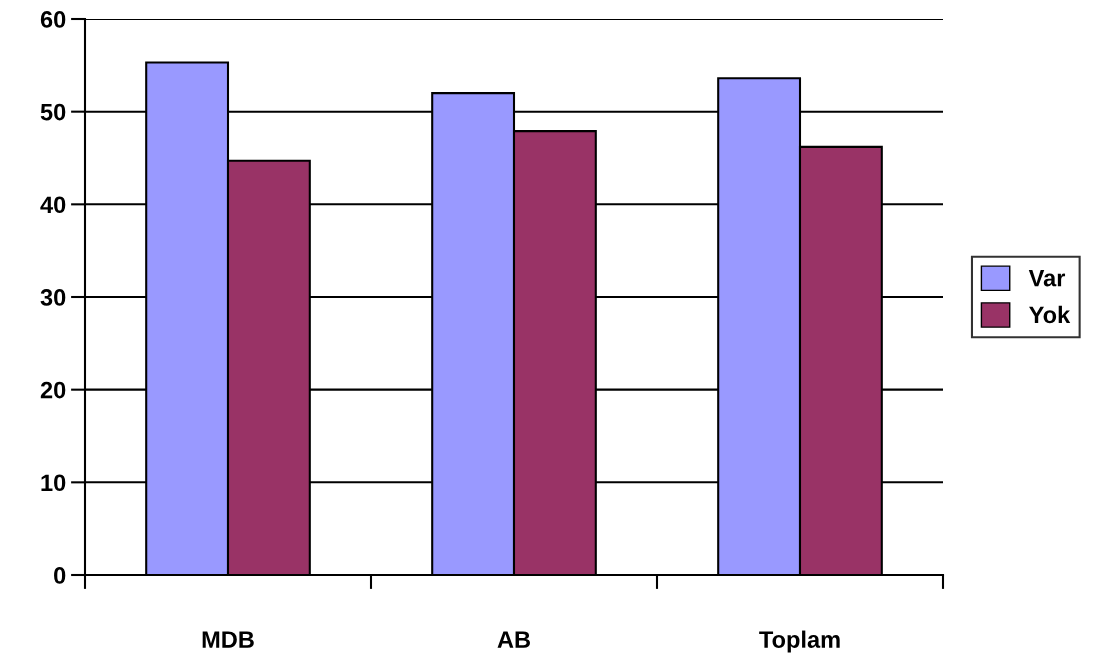 The height and width of the screenshot is (669, 1102). What do you see at coordinates (799, 641) in the screenshot?
I see `x-tick-label: Toplam` at bounding box center [799, 641].